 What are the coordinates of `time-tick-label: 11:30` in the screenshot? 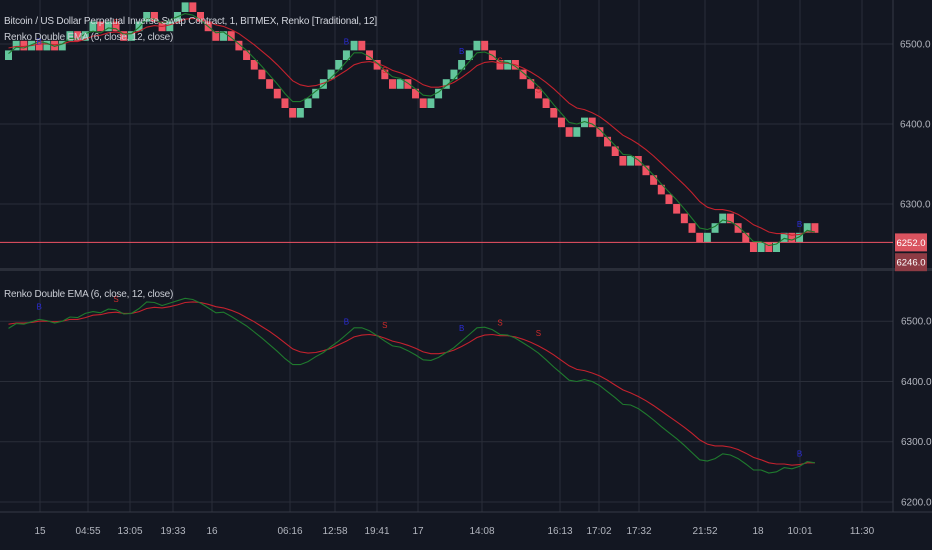 It's located at (862, 531).